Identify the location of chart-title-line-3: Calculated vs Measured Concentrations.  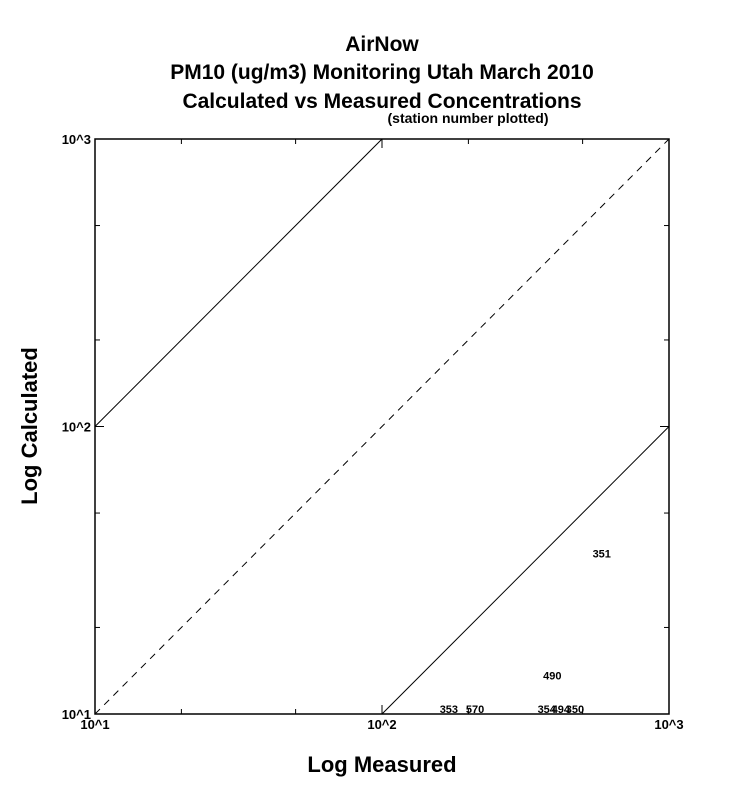
(381, 101).